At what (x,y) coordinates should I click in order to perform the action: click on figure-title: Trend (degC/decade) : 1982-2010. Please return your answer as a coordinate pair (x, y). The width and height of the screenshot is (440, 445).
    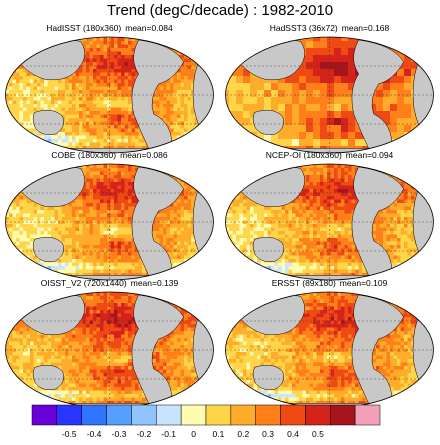
    Looking at the image, I should click on (220, 11).